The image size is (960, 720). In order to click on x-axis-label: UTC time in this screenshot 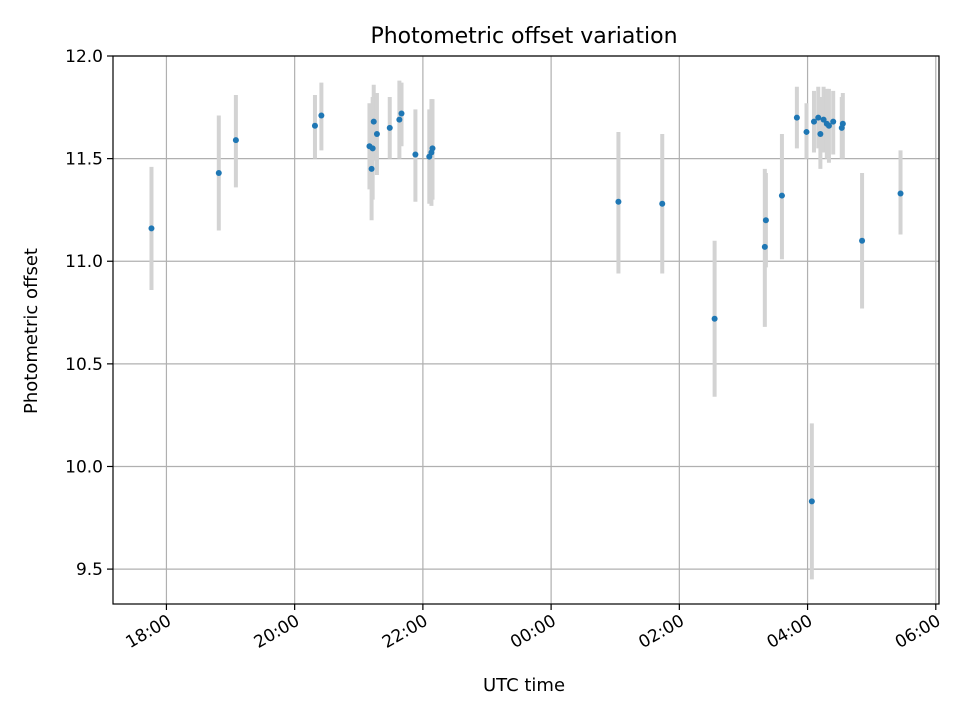, I will do `click(524, 685)`.